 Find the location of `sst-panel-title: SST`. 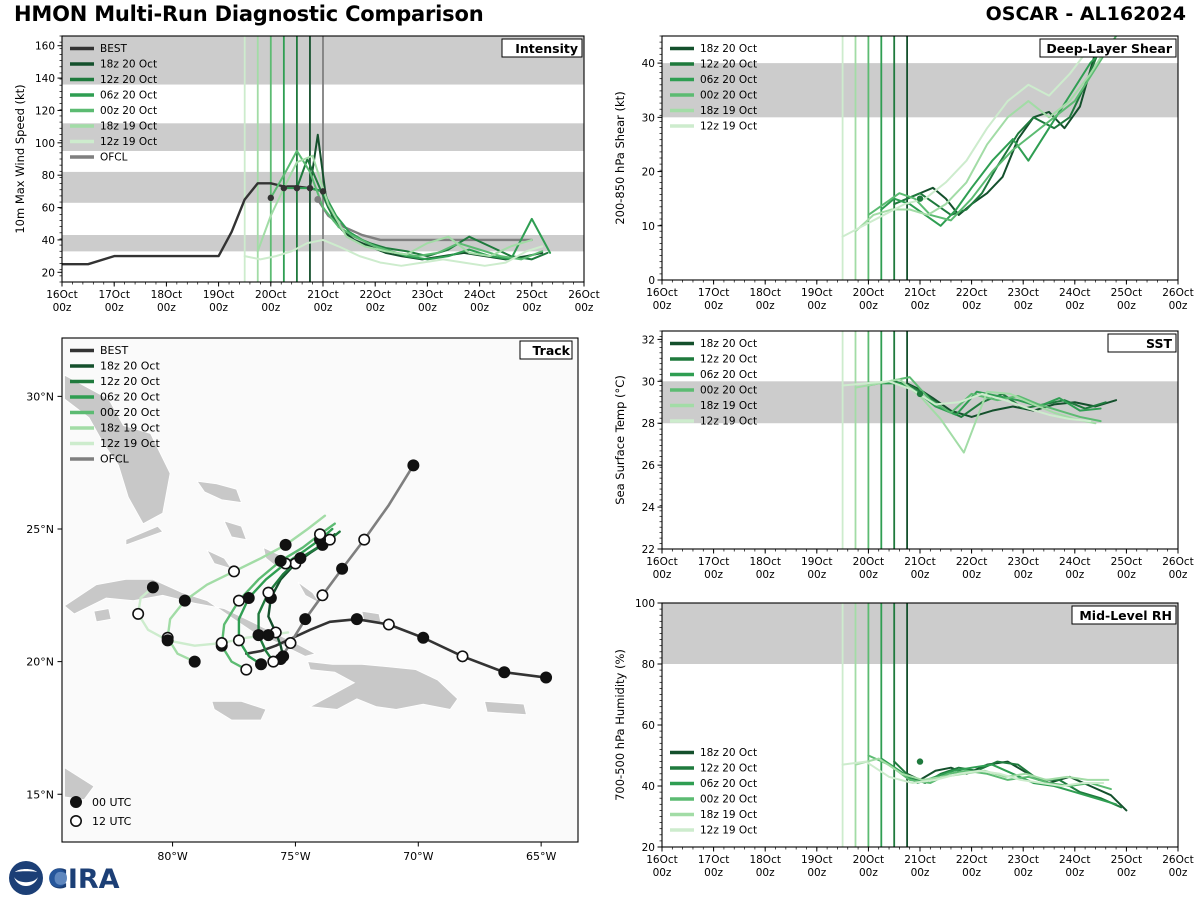

sst-panel-title: SST is located at coordinates (1142, 343).